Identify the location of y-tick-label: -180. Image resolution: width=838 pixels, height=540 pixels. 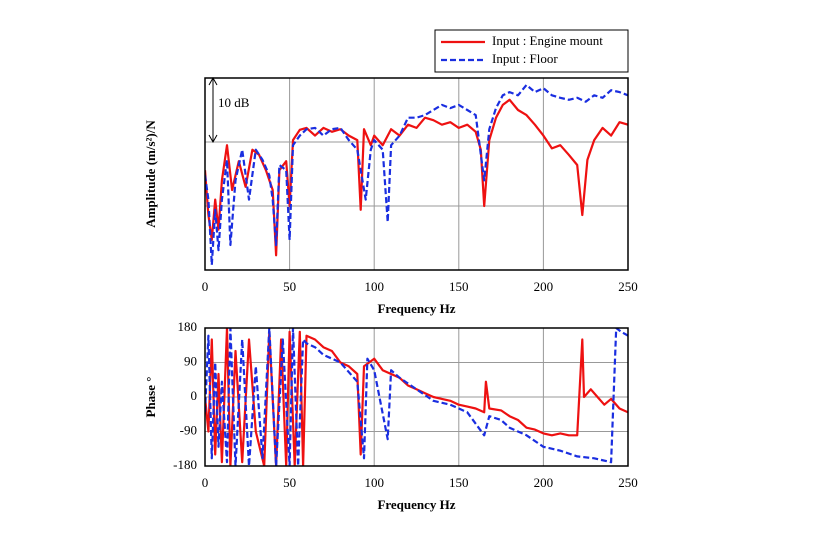
(185, 464).